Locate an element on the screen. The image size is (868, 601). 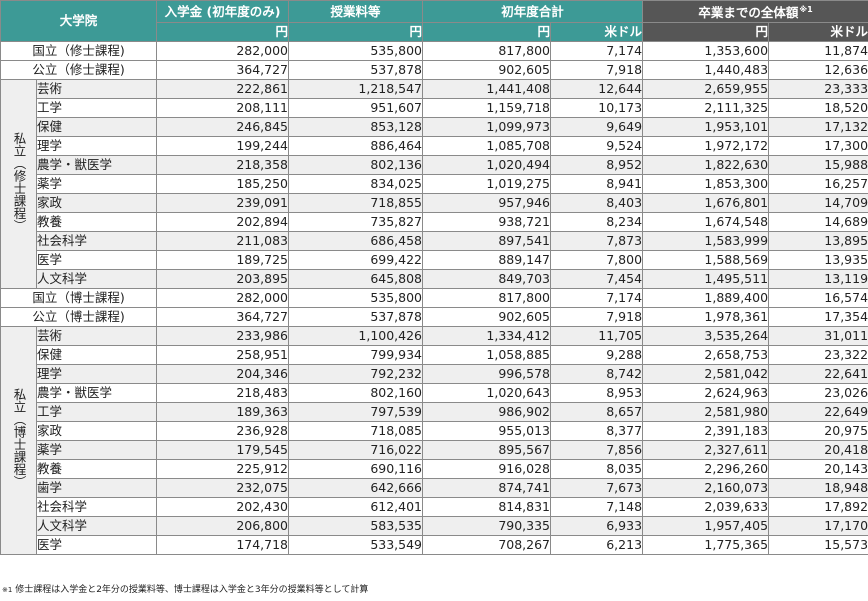
cell-value: 15,988 is located at coordinates (818, 165).